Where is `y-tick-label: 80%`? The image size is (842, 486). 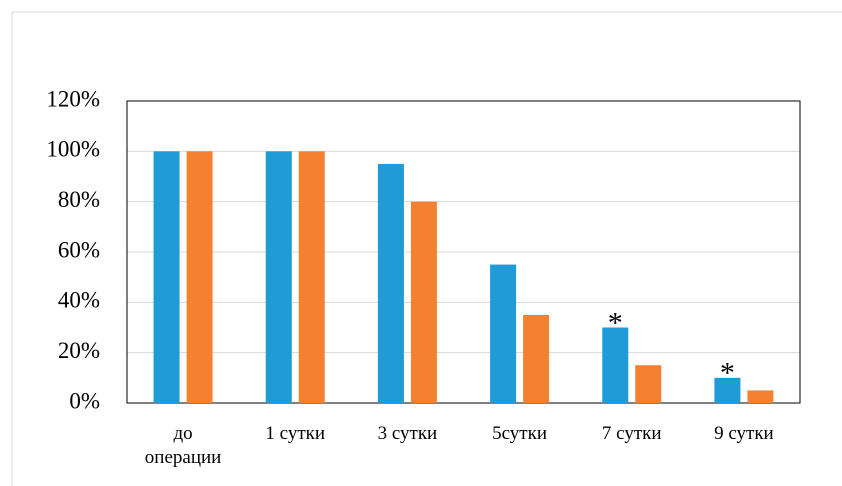 y-tick-label: 80% is located at coordinates (79, 199).